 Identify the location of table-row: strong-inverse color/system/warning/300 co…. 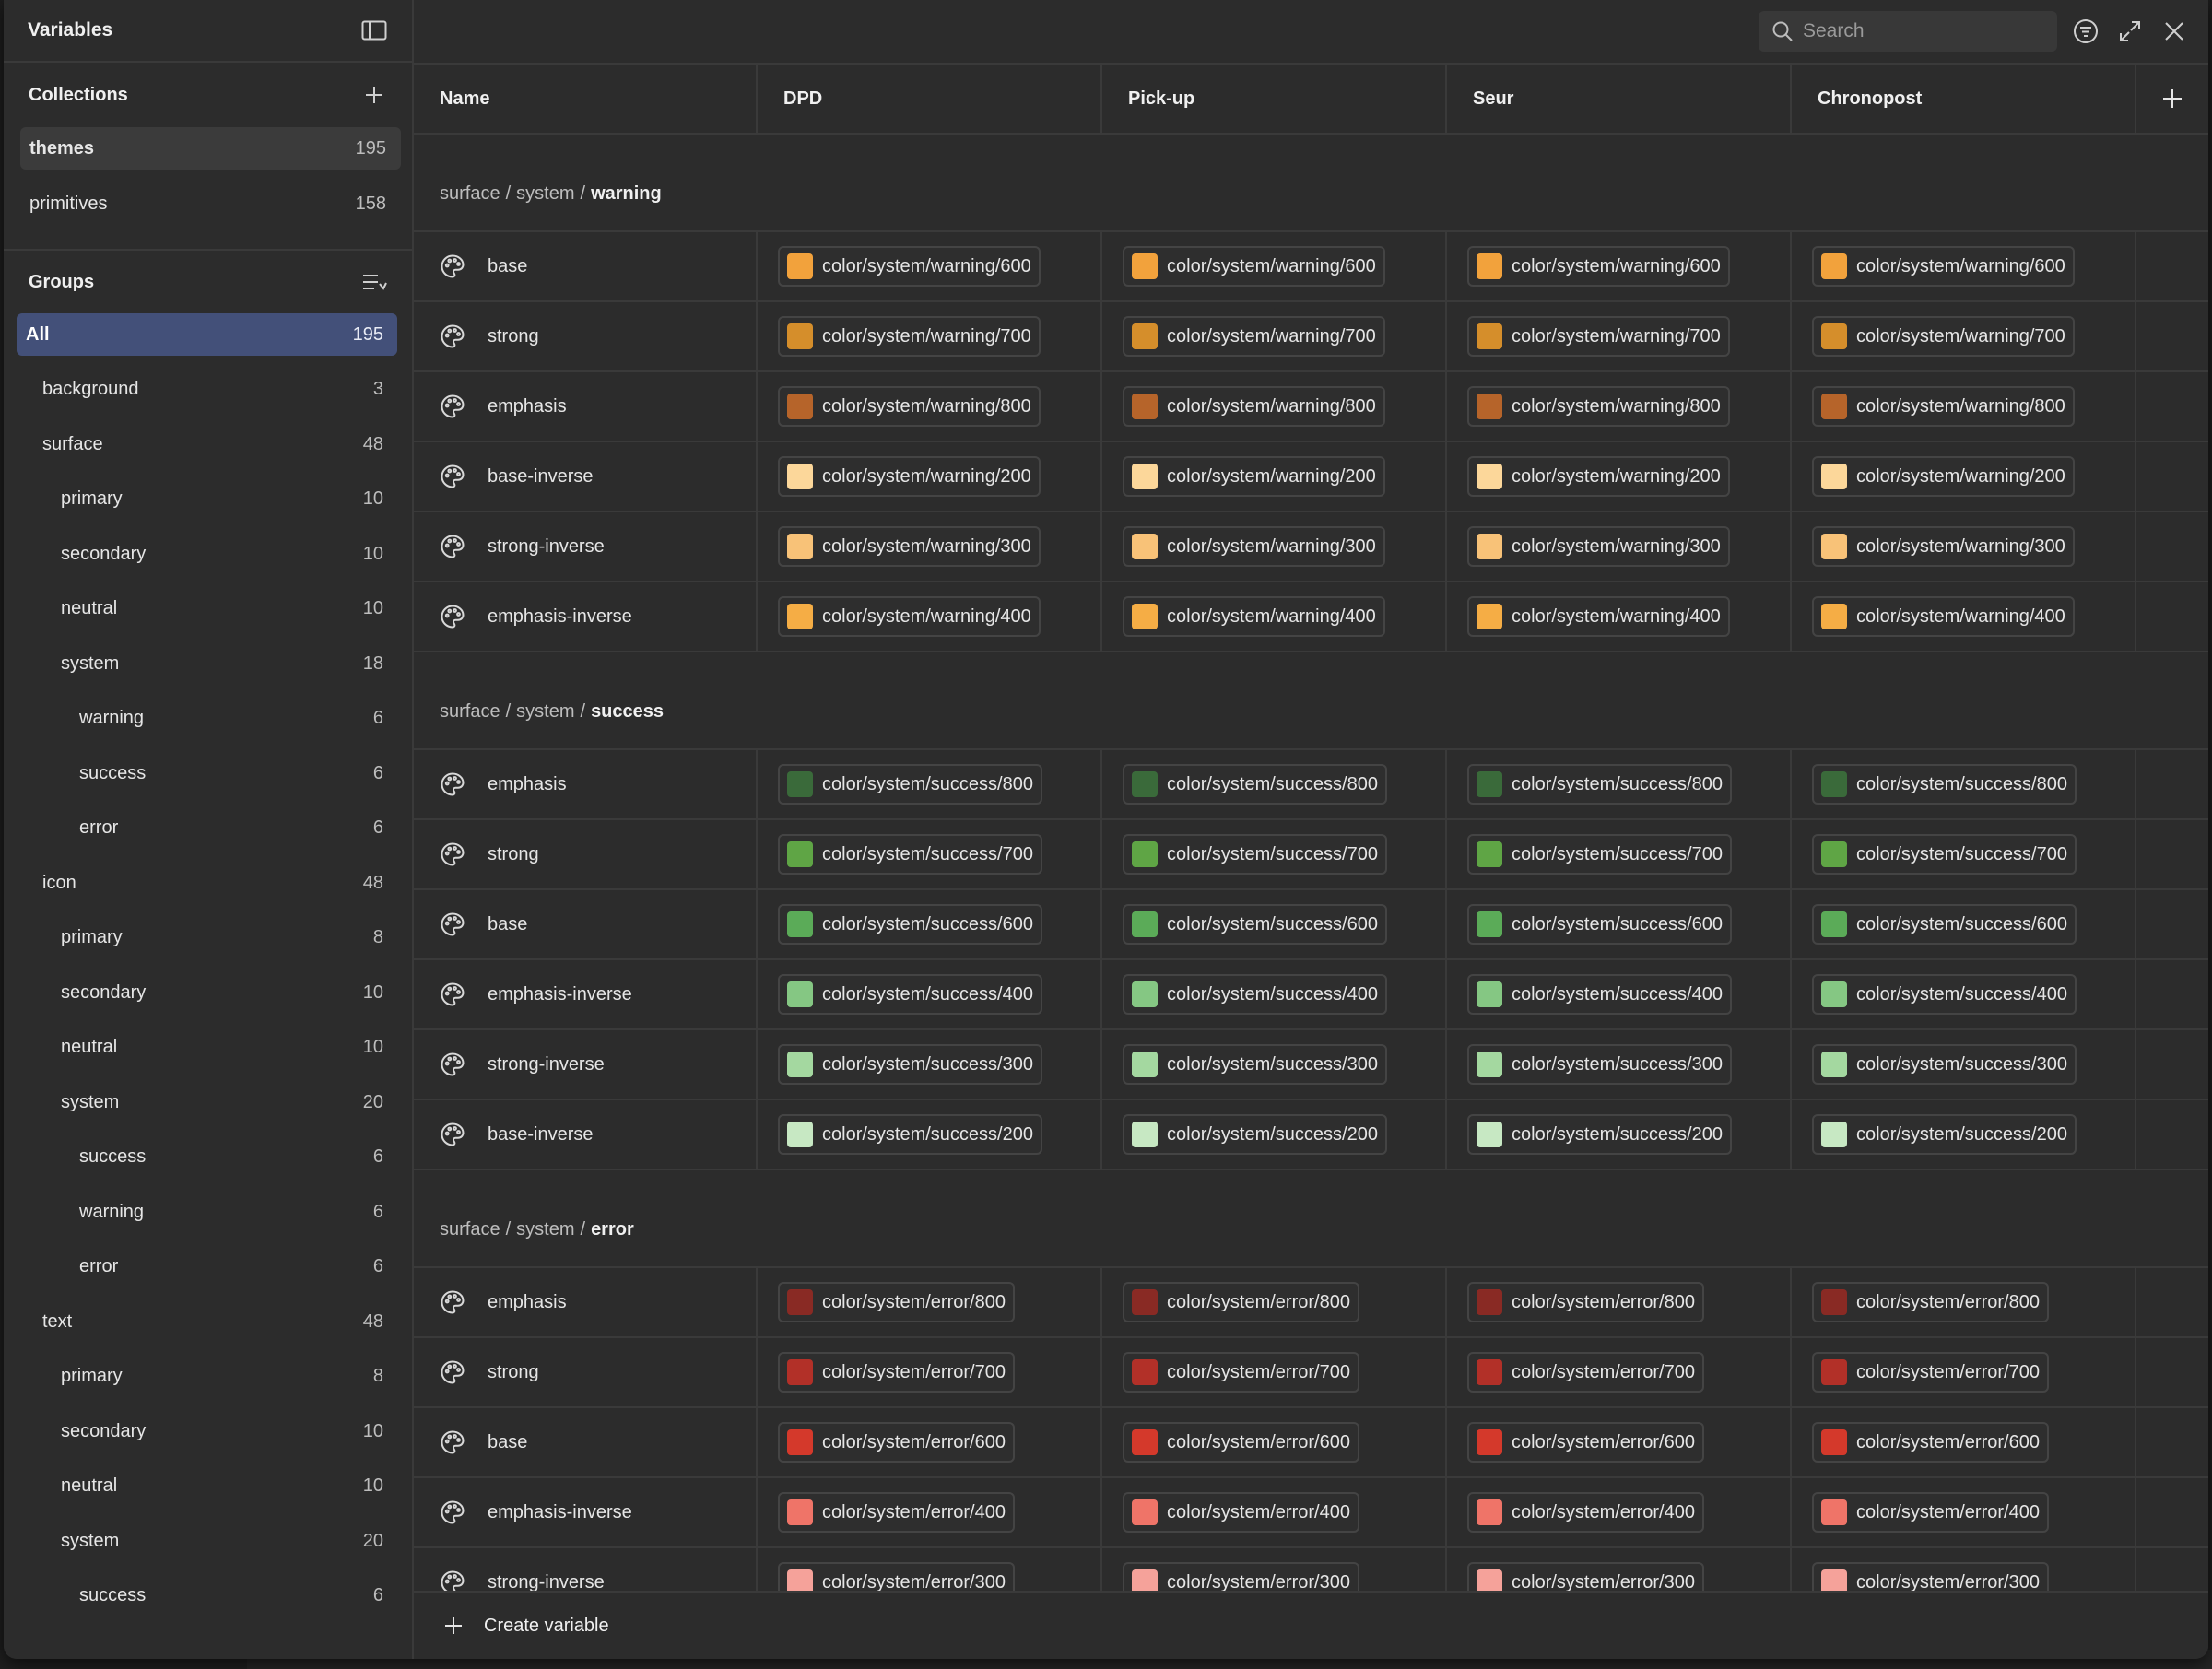
(1311, 547).